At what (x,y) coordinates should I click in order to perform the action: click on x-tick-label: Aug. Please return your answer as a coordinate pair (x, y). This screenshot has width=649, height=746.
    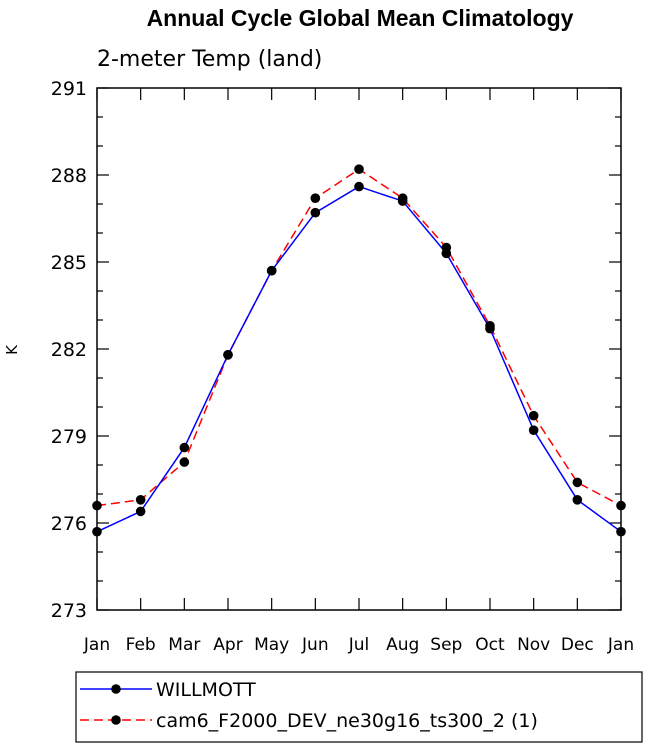
    Looking at the image, I should click on (402, 645).